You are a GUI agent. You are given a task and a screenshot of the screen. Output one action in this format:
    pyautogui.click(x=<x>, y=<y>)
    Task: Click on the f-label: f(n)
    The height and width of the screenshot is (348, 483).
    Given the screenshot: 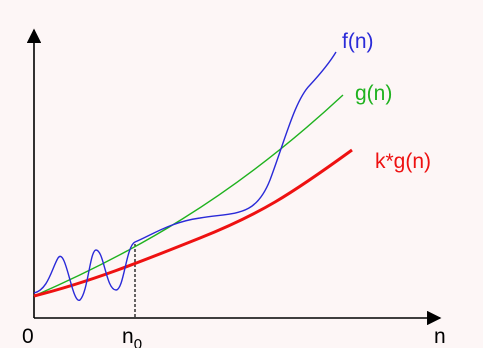 What is the action you would take?
    pyautogui.click(x=358, y=41)
    